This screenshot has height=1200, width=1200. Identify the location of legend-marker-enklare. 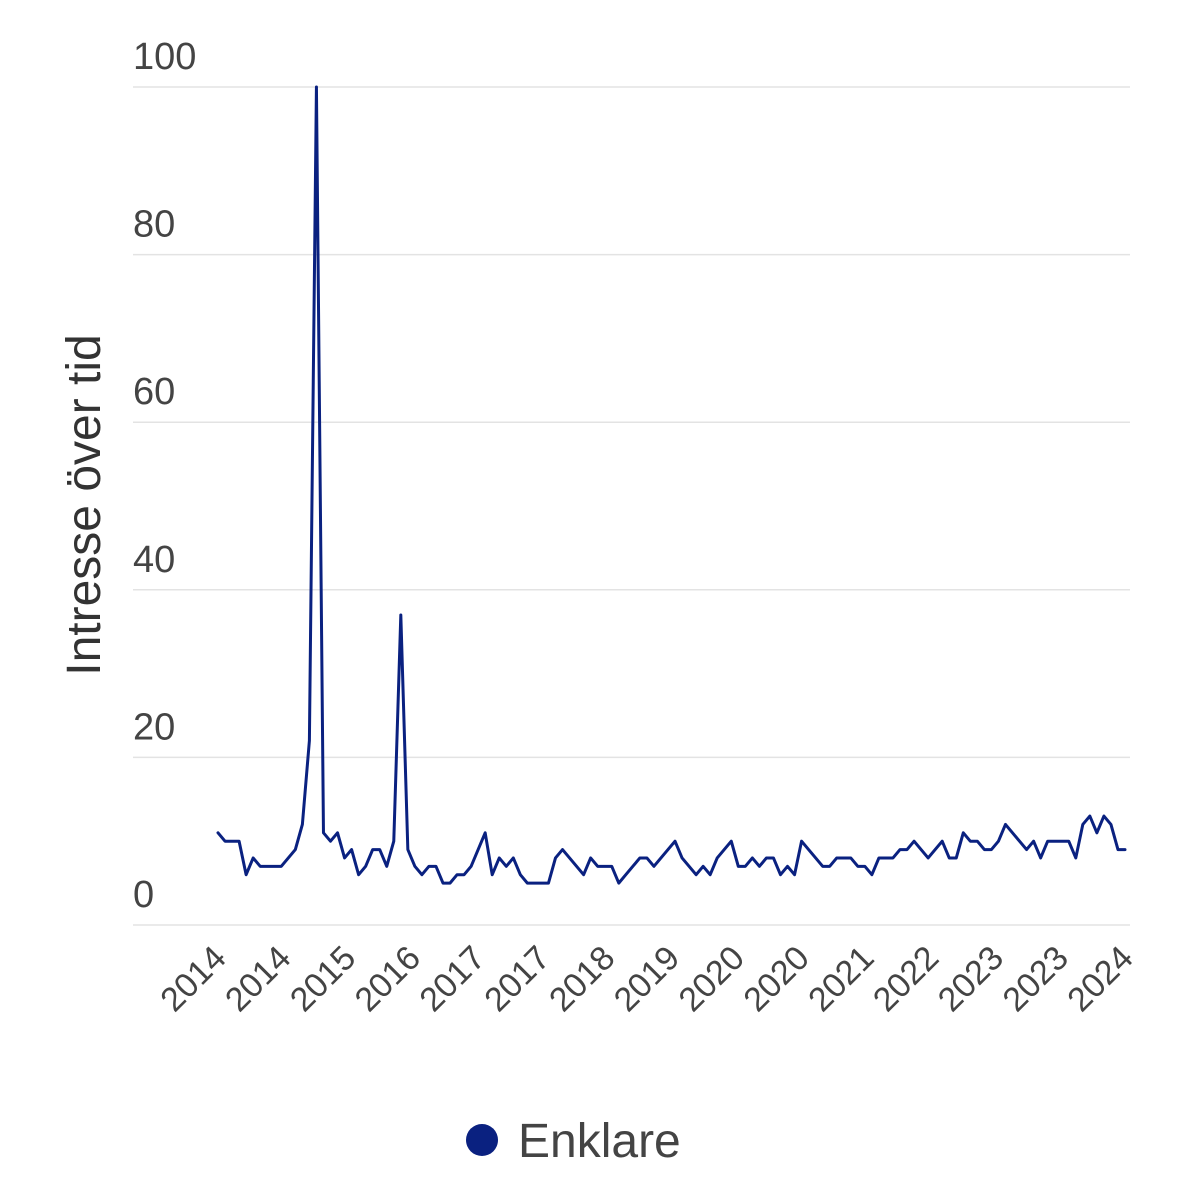
(482, 1140).